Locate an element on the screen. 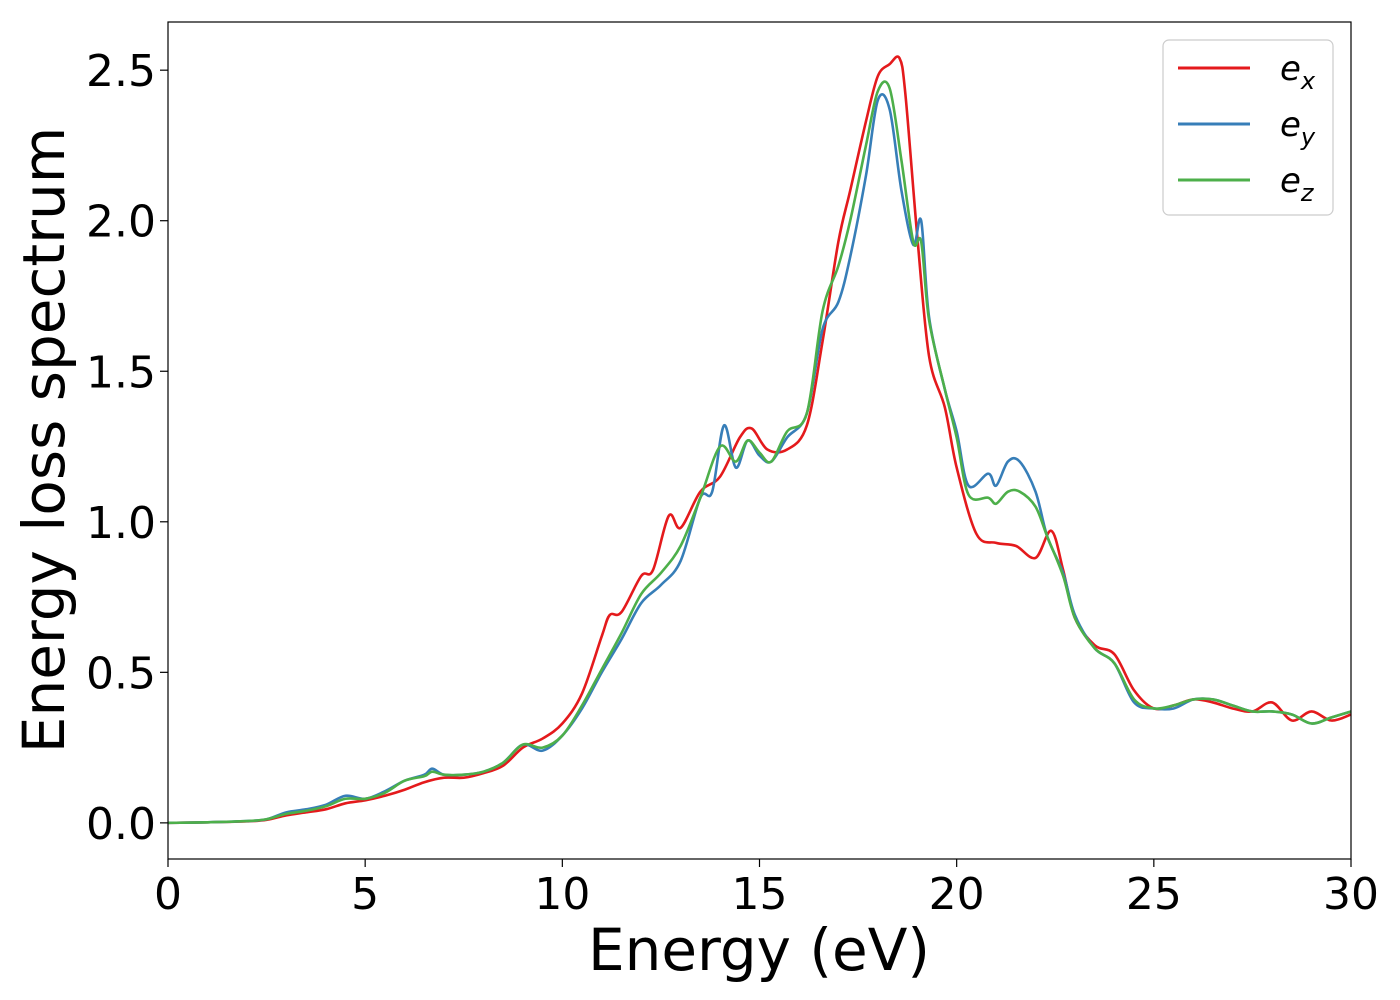  y-axis-label: Energy loss spectrum is located at coordinates (44, 440).